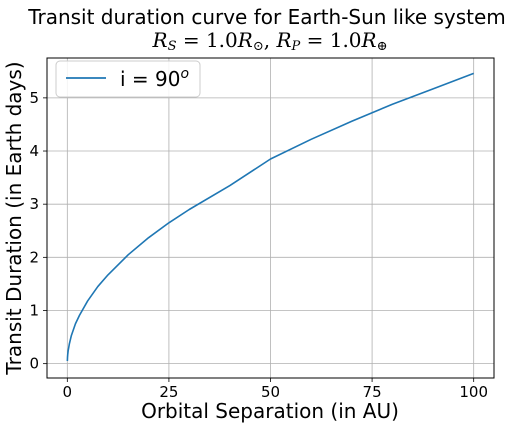 The image size is (520, 428). Describe the element at coordinates (168, 392) in the screenshot. I see `x-tick-label: 25` at that location.